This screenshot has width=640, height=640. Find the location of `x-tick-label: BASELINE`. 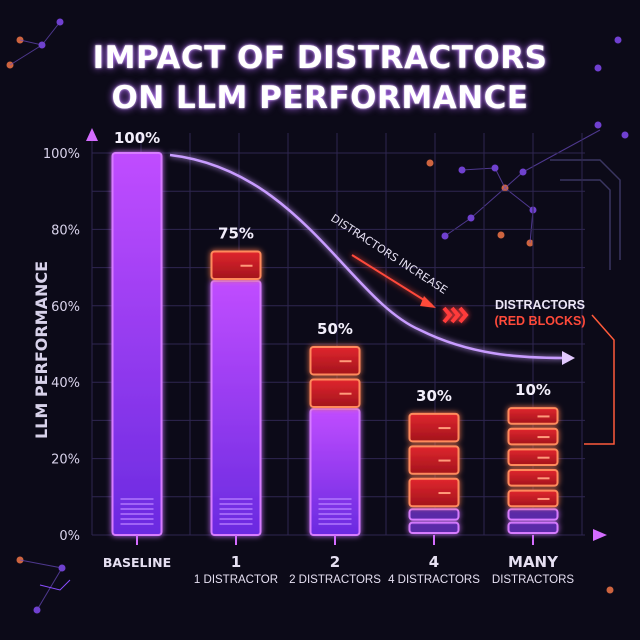

x-tick-label: BASELINE is located at coordinates (137, 562).